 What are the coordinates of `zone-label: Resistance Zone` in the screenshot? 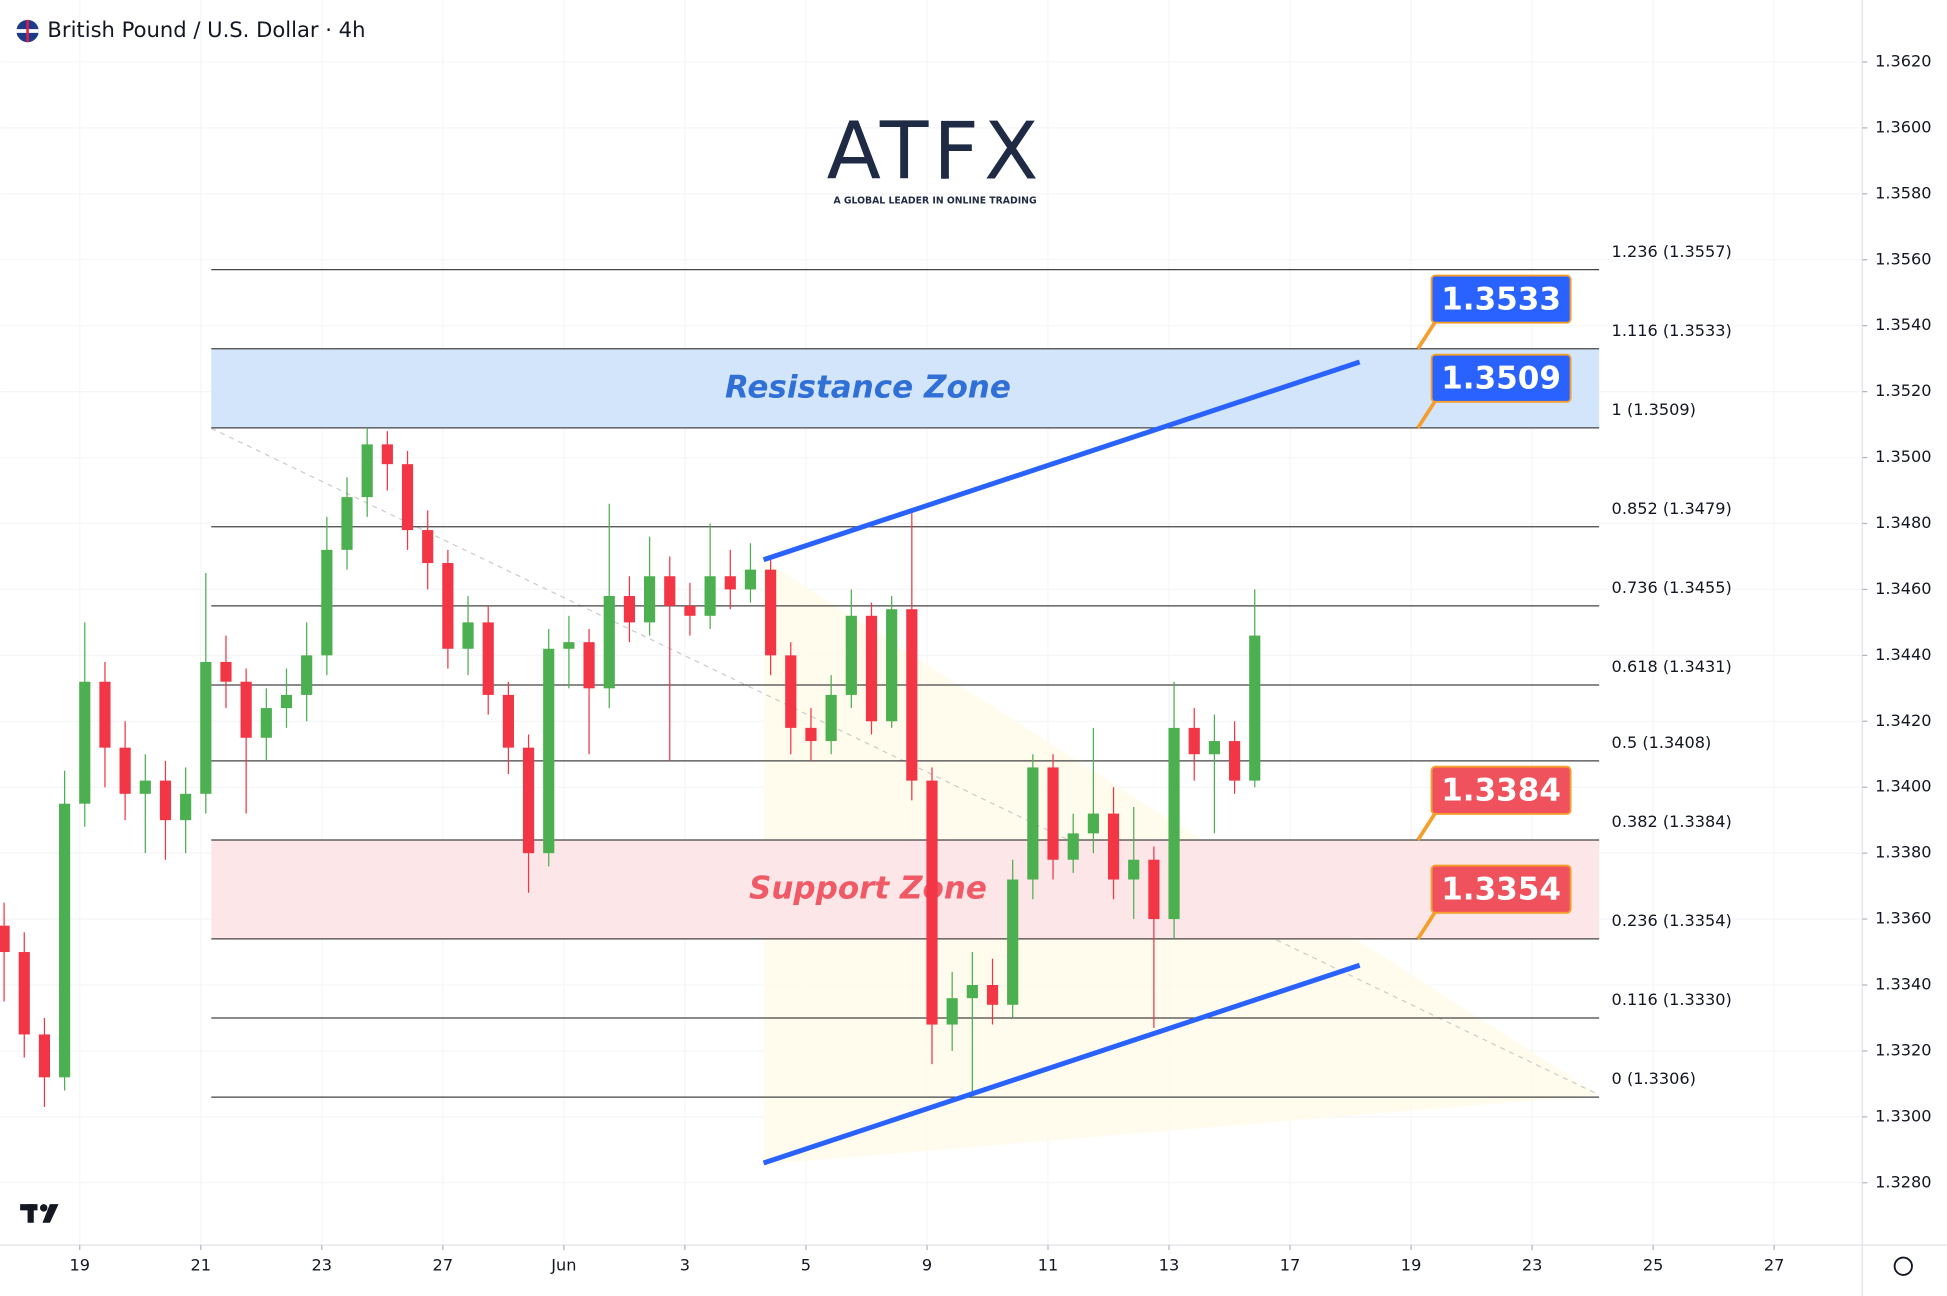 It's located at (868, 387).